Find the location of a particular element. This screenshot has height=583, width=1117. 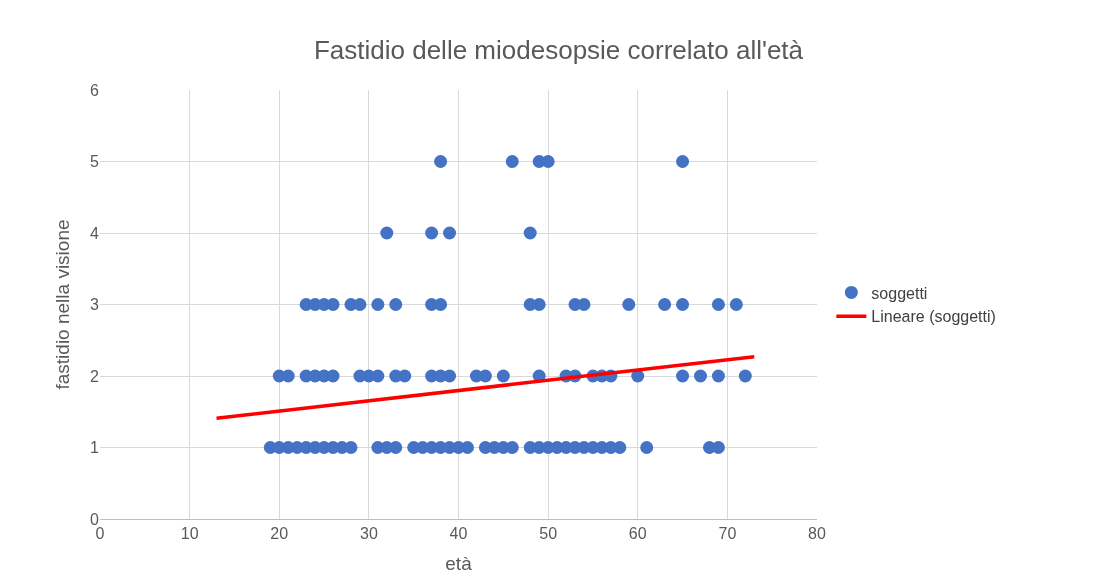

y-tick-label: 1 is located at coordinates (95, 448).